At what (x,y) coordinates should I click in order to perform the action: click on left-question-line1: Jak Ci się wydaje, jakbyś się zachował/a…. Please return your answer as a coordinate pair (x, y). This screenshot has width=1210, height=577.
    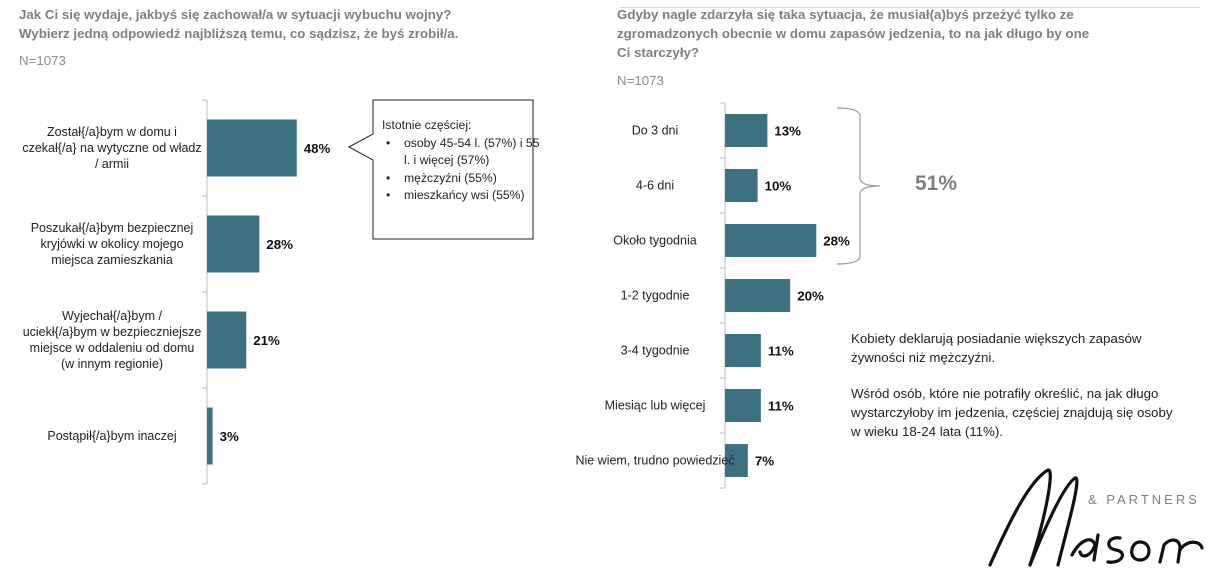
    Looking at the image, I should click on (235, 14).